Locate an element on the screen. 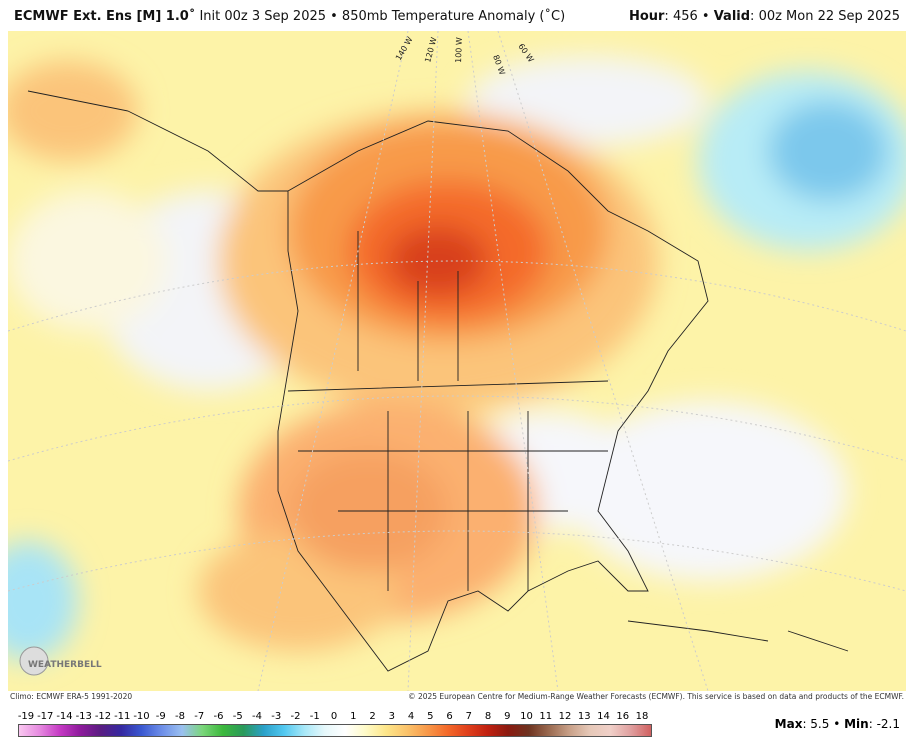  colorbar-label: -7 is located at coordinates (199, 716).